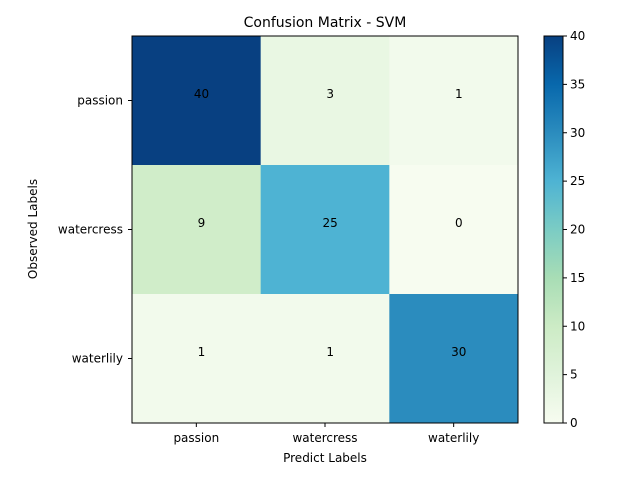 The image size is (640, 484). What do you see at coordinates (196, 438) in the screenshot?
I see `x-tick-label: passion` at bounding box center [196, 438].